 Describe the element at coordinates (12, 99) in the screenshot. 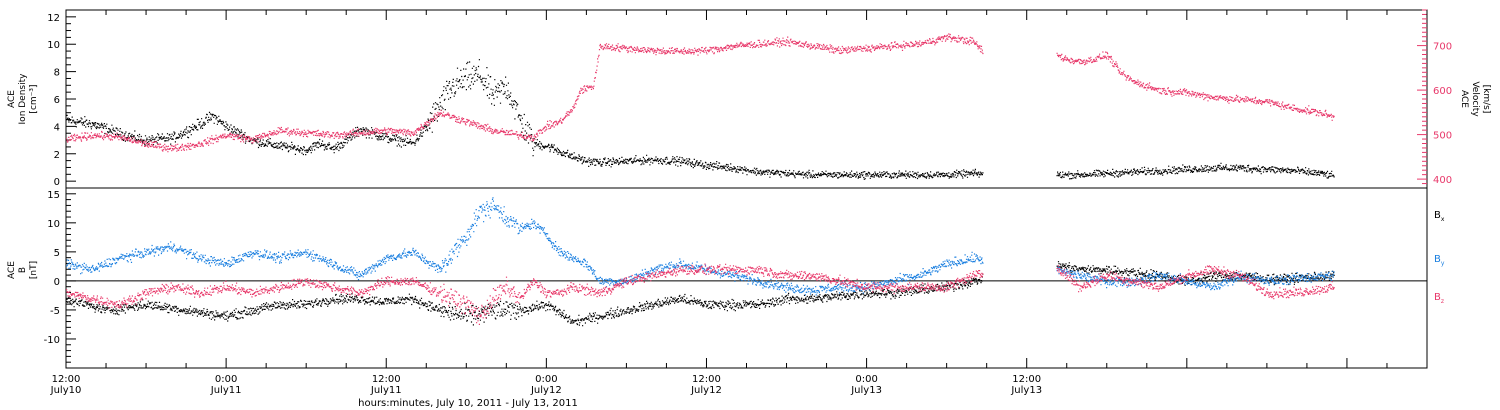

I see `density-axis-title: ACE` at that location.